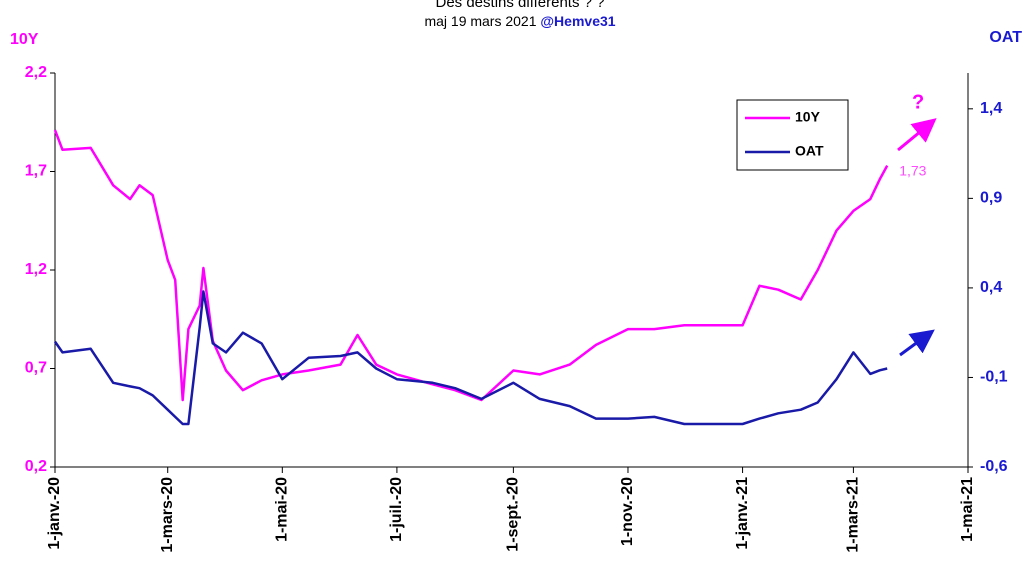  Describe the element at coordinates (54, 513) in the screenshot. I see `x-tick-label: 1-janv.-20` at that location.